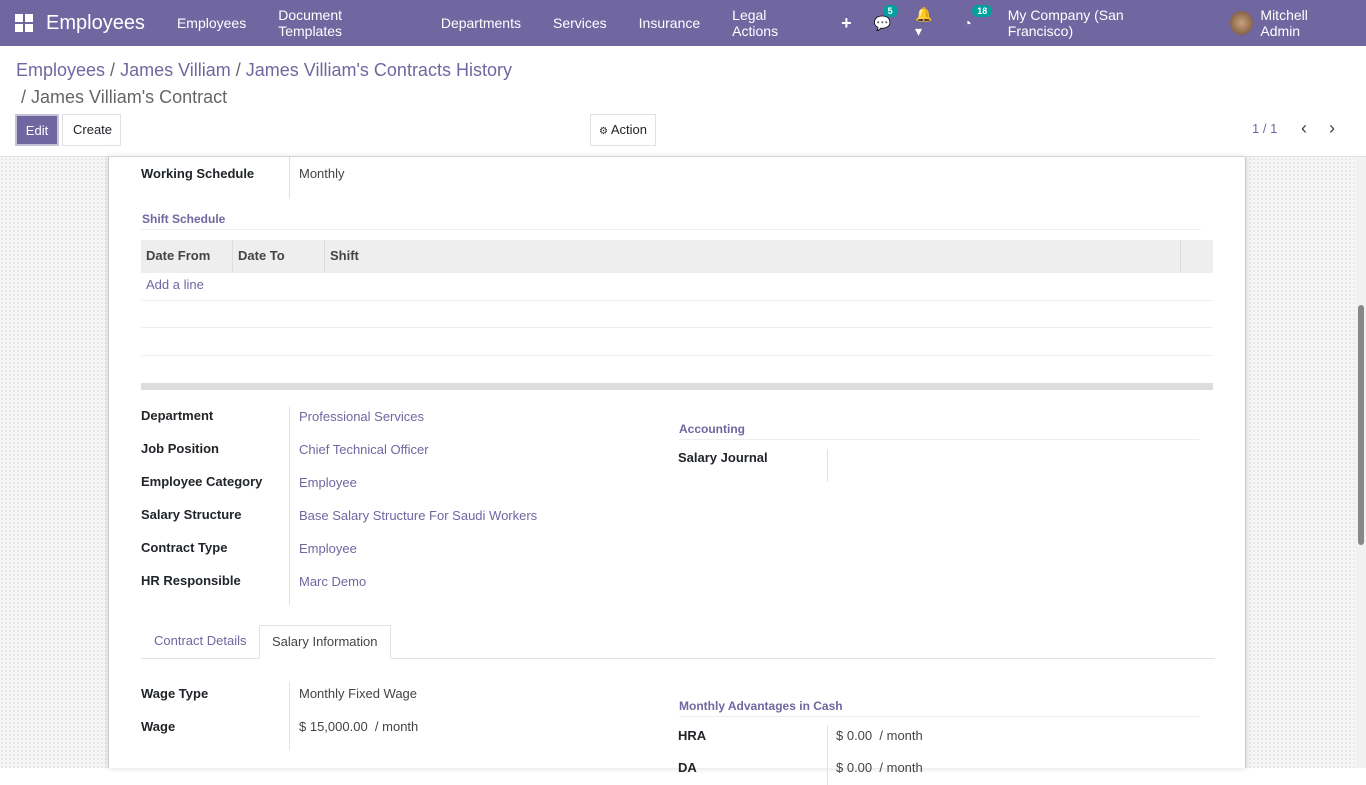 The image size is (1366, 785). What do you see at coordinates (37, 130) in the screenshot?
I see `edit-button: Edit` at bounding box center [37, 130].